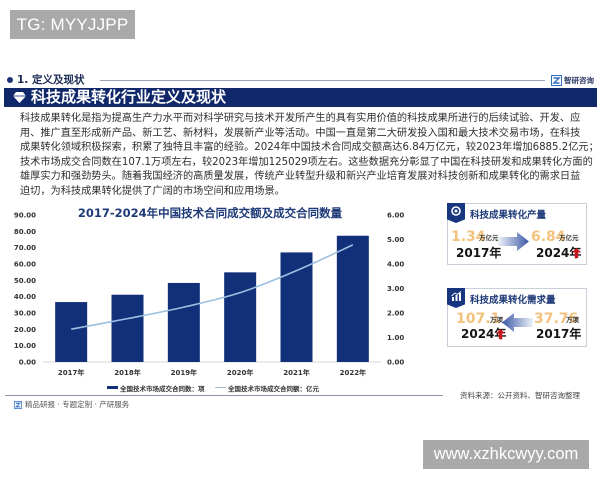  What do you see at coordinates (559, 253) in the screenshot?
I see `end-year: 2024年` at bounding box center [559, 253].